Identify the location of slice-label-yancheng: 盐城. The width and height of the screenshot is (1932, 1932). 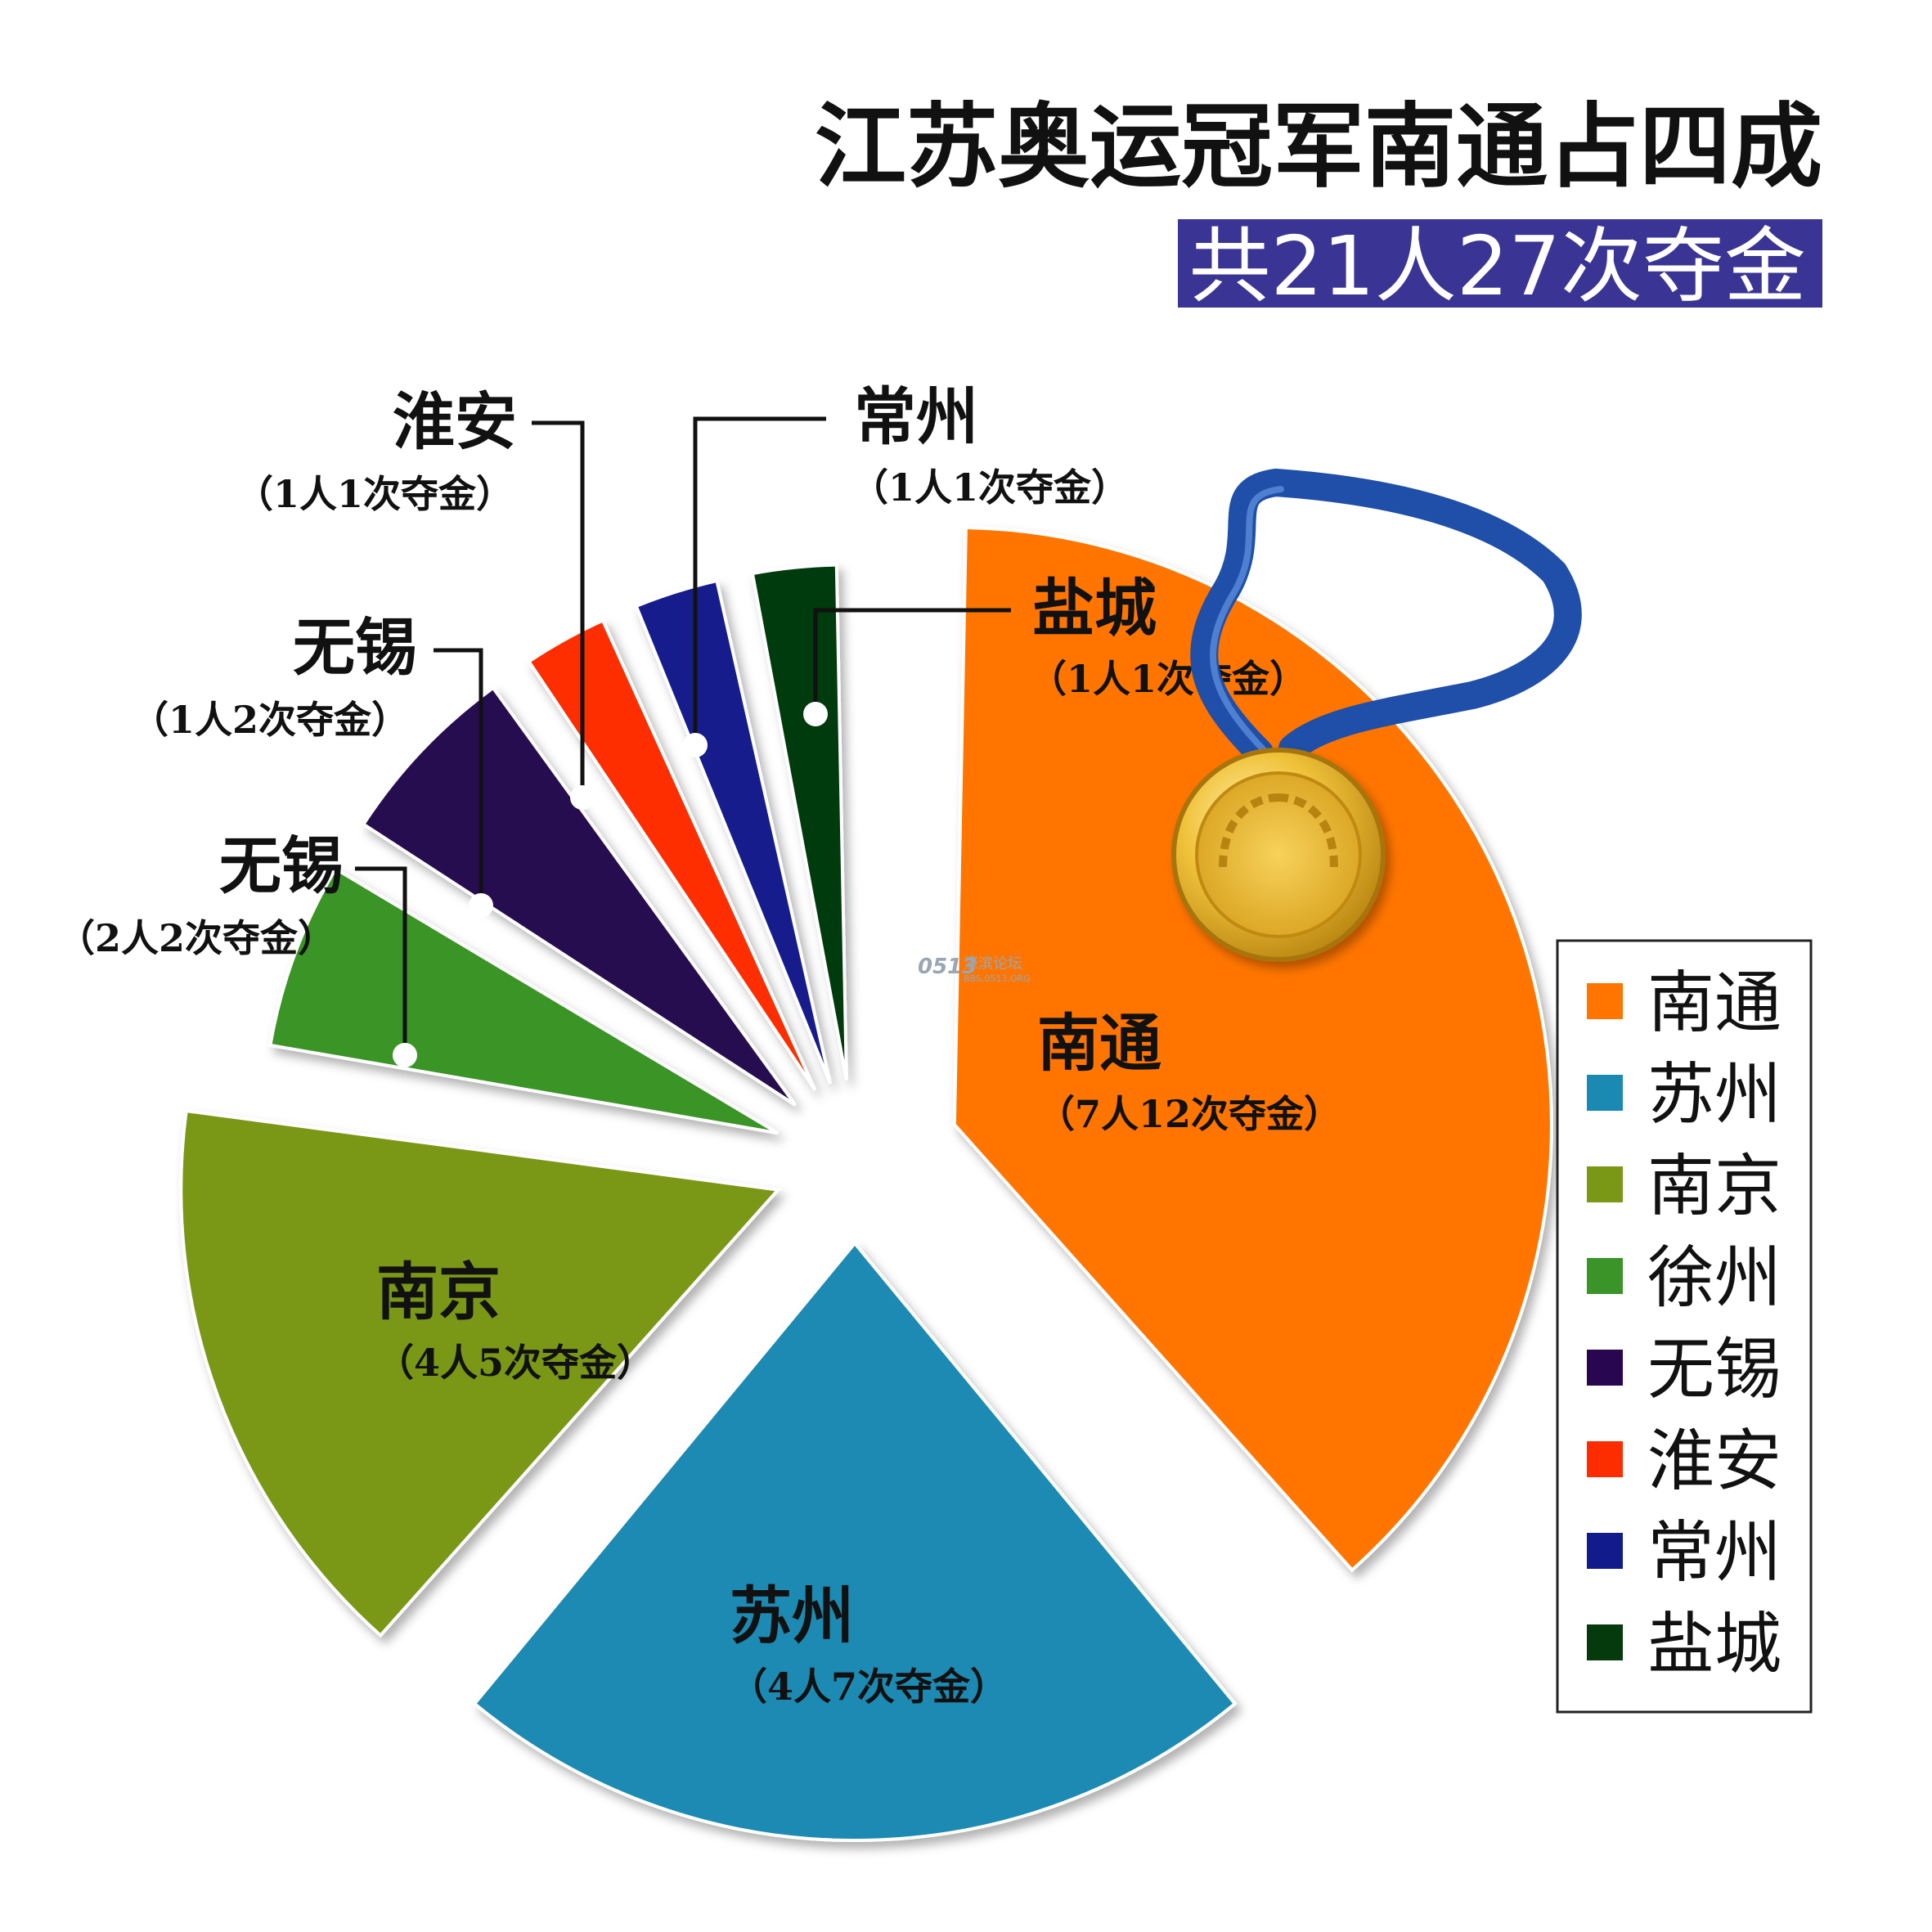
(1095, 609).